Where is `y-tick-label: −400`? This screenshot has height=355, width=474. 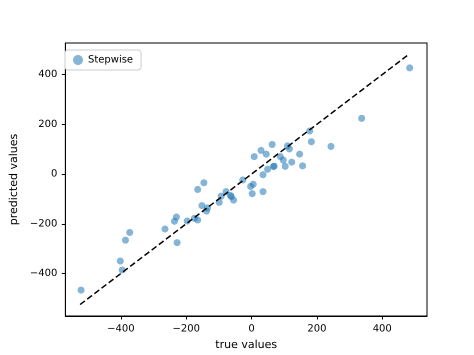
y-tick-label: −400 is located at coordinates (44, 273).